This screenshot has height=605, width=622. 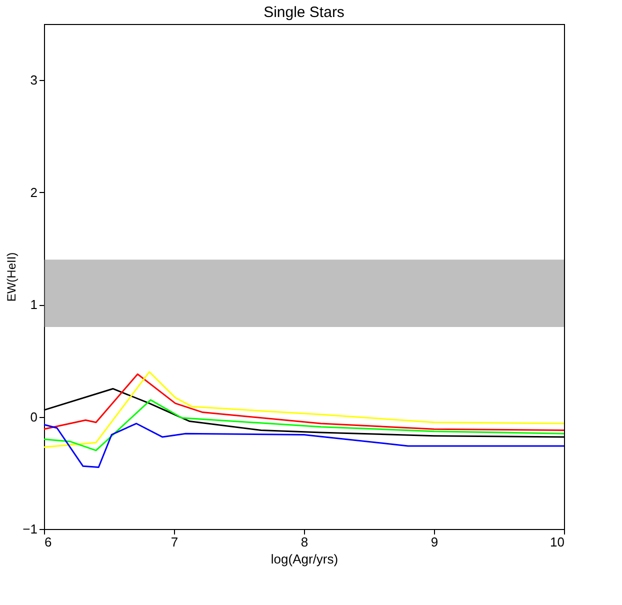 What do you see at coordinates (30, 529) in the screenshot?
I see `y-tick-label: −1` at bounding box center [30, 529].